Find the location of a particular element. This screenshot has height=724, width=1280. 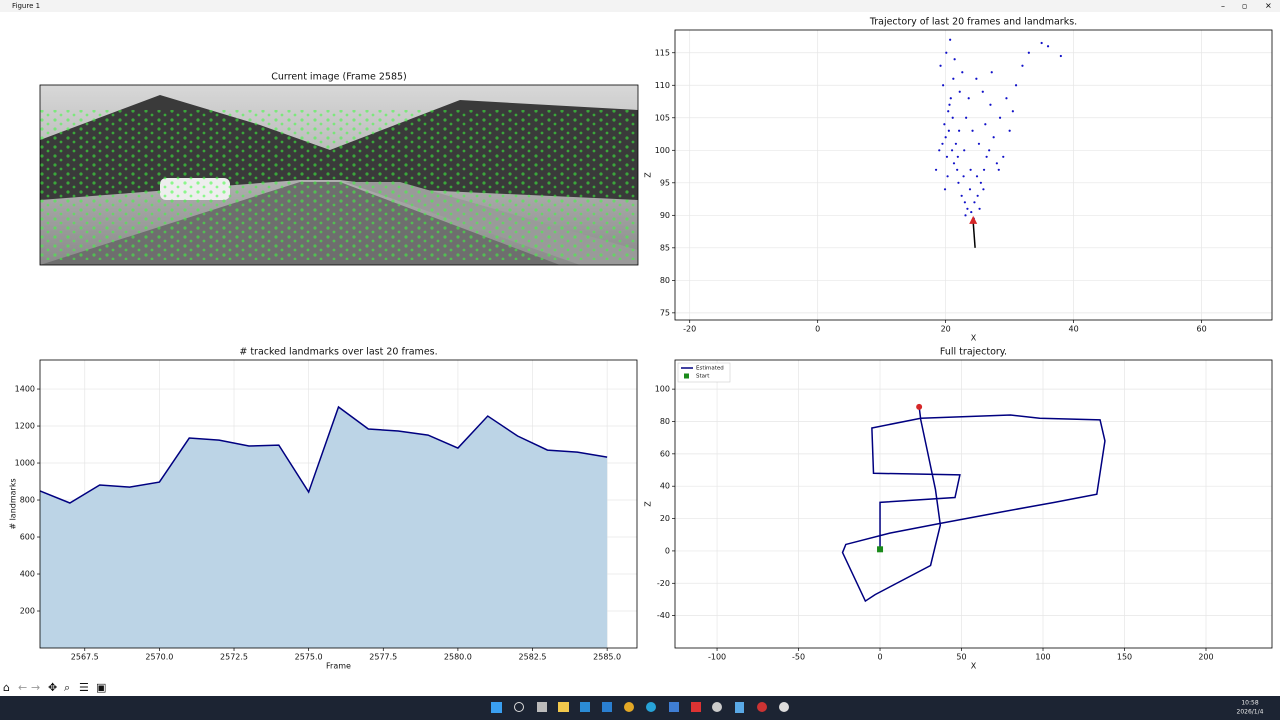

x-tick-label: 2582.5 is located at coordinates (533, 657).